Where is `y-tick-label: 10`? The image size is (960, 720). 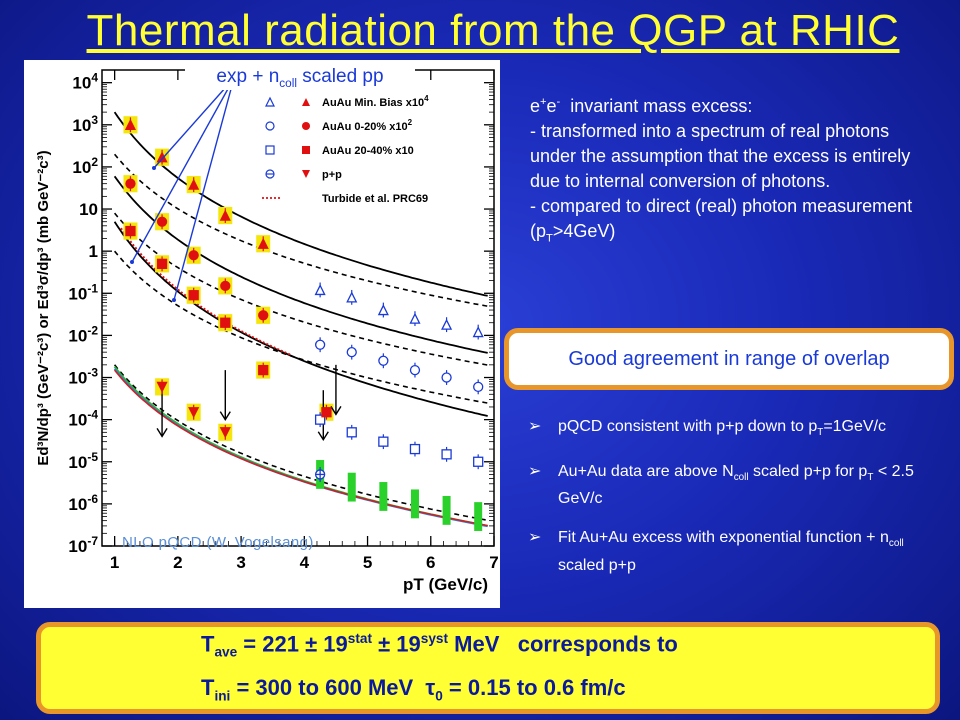 y-tick-label: 10 is located at coordinates (88, 209).